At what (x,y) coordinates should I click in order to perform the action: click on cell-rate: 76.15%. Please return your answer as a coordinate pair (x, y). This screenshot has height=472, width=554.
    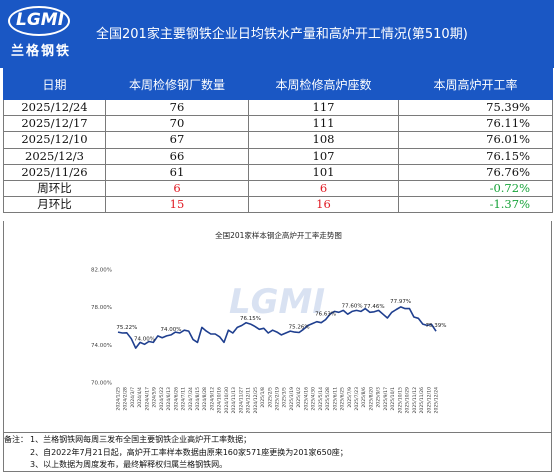
    Looking at the image, I should click on (475, 156).